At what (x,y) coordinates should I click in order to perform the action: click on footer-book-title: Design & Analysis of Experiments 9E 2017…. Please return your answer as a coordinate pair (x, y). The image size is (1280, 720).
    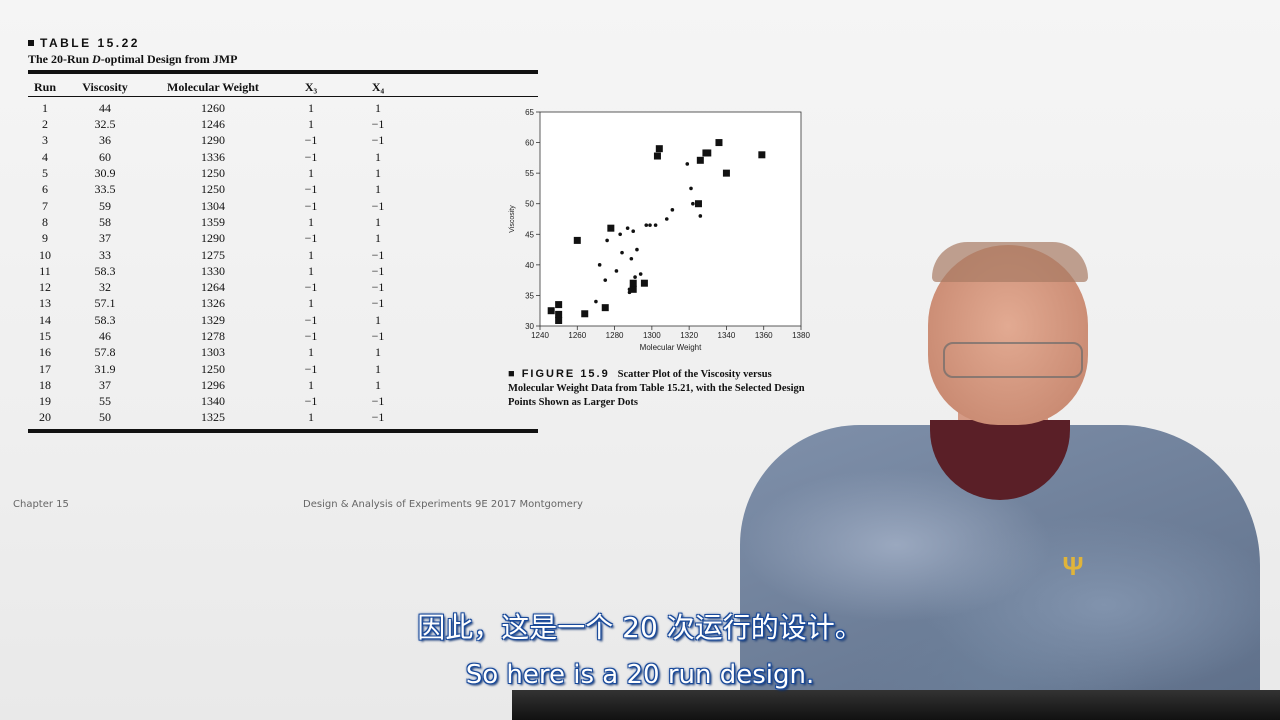
    Looking at the image, I should click on (443, 504).